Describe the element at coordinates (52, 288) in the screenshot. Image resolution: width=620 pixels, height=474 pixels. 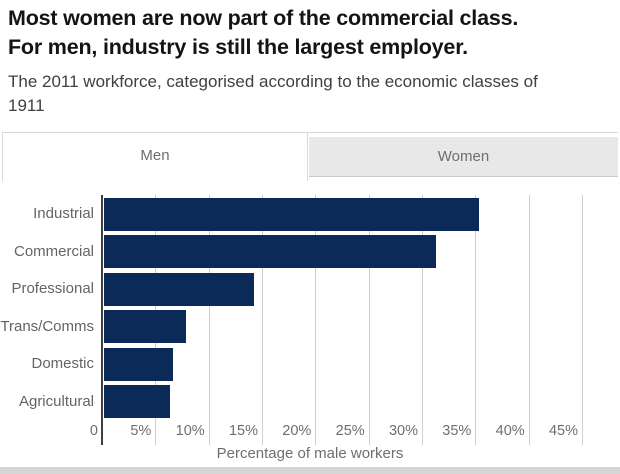
I see `category-label: Professional` at that location.